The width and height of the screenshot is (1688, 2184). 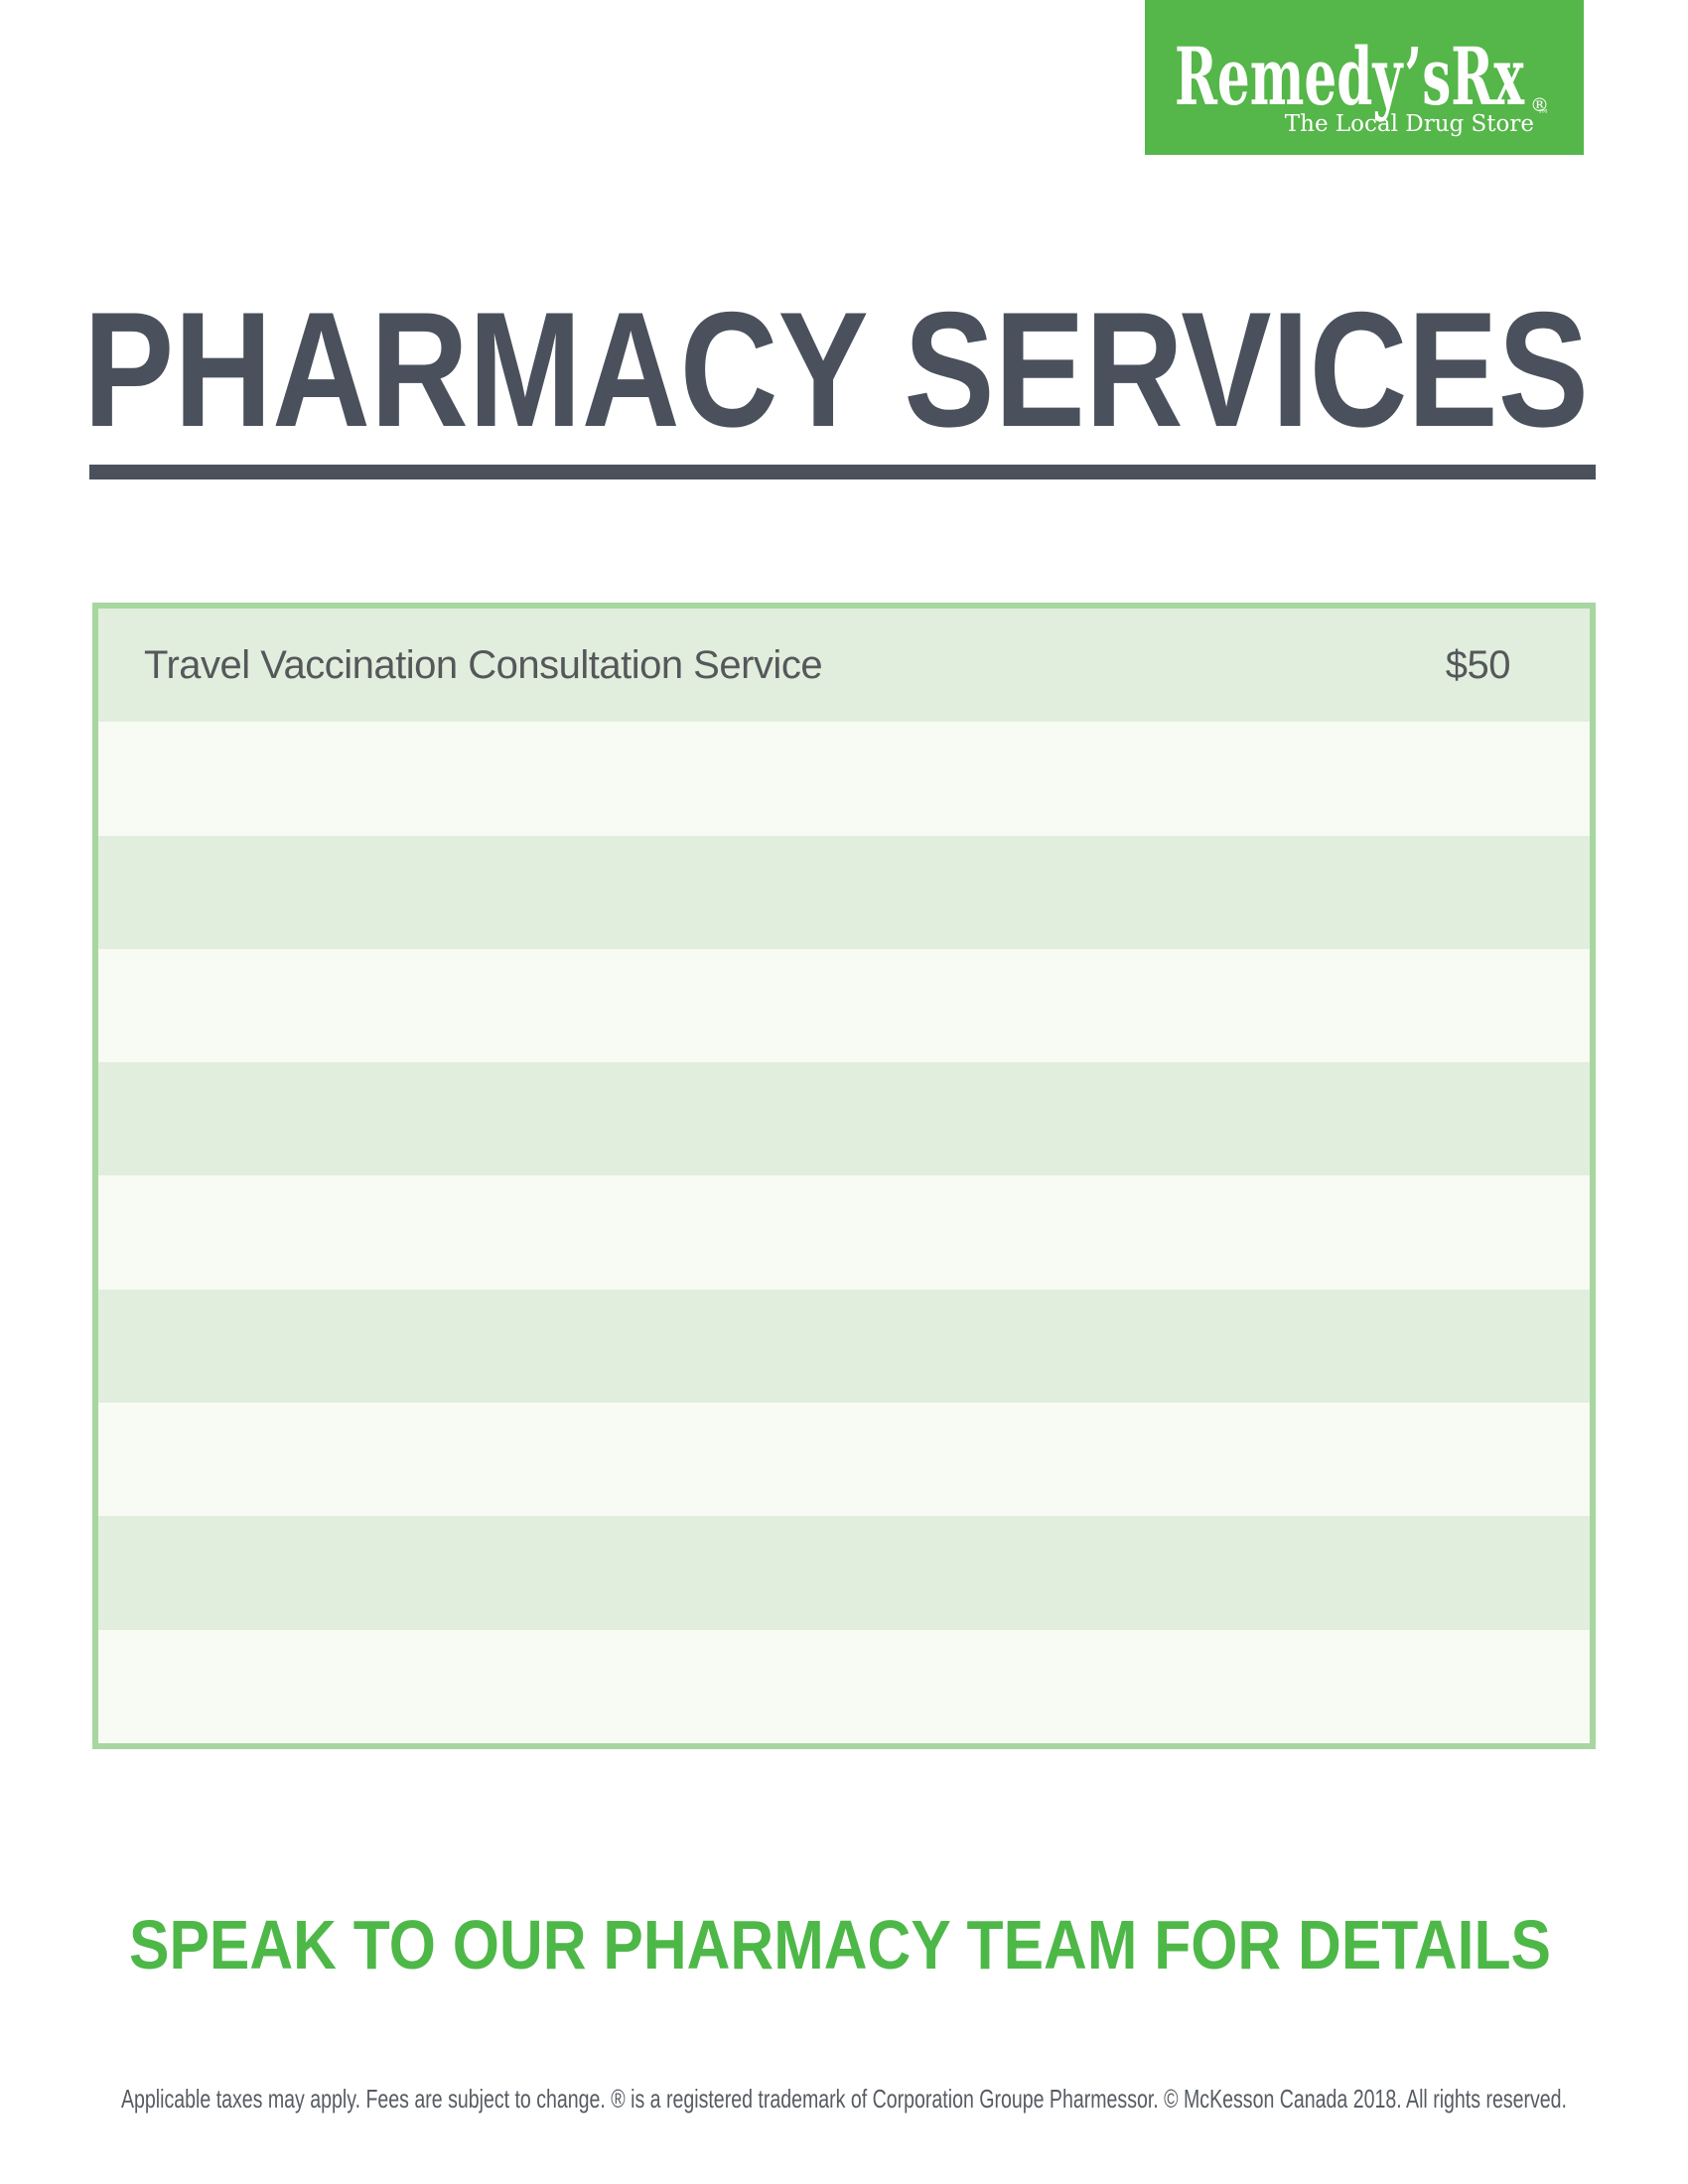 I want to click on page-title: PHARMACY SERVICES, so click(x=836, y=371).